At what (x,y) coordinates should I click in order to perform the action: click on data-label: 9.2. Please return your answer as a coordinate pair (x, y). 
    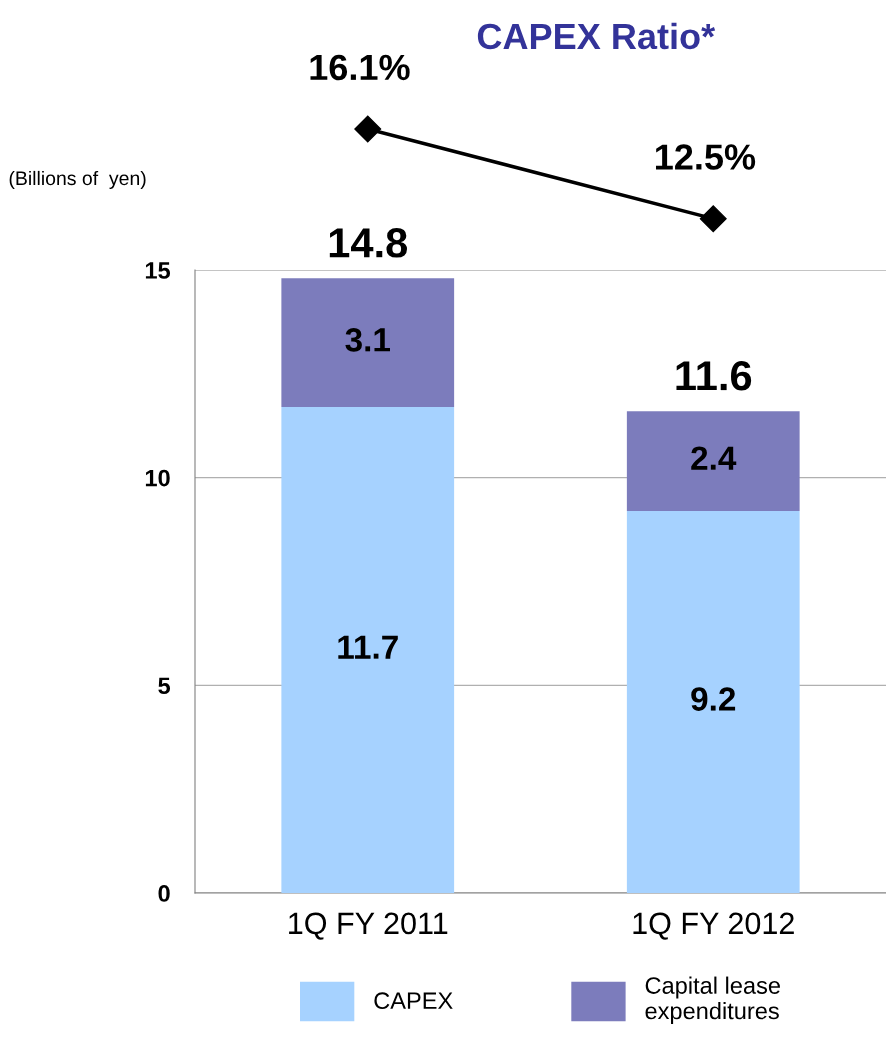
    Looking at the image, I should click on (713, 699).